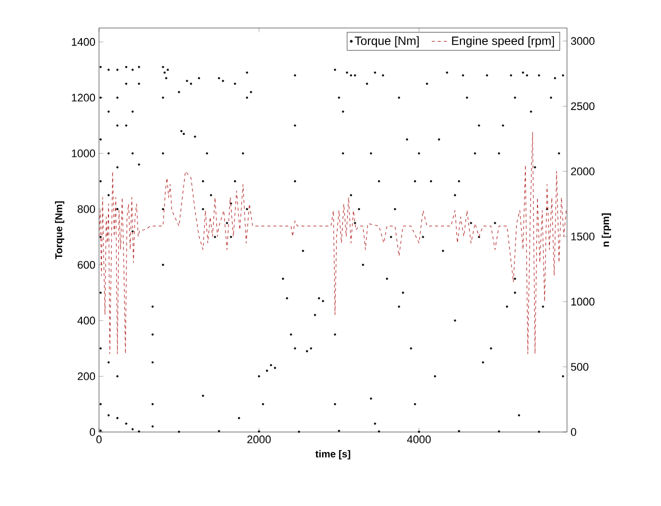 This screenshot has height=506, width=661. I want to click on x-tick-label: 0, so click(99, 440).